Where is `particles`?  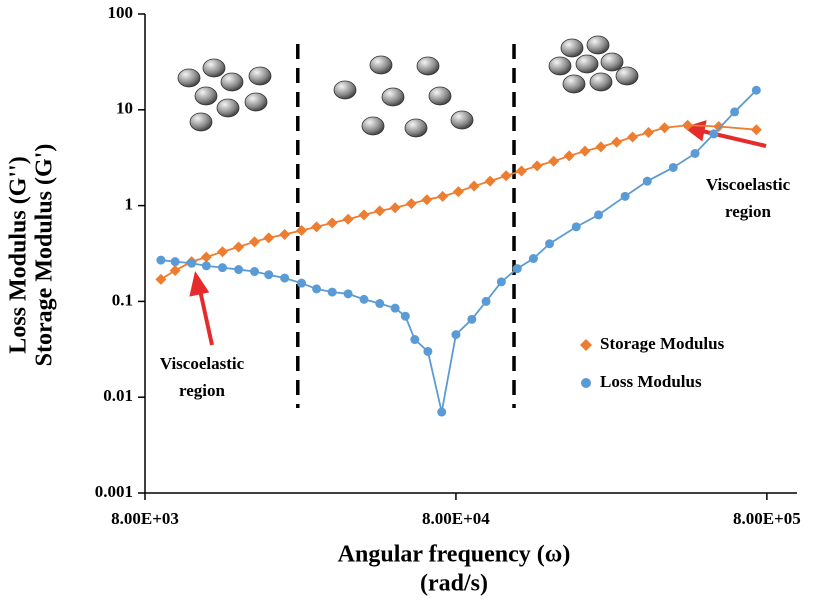
particles is located at coordinates (408, 86).